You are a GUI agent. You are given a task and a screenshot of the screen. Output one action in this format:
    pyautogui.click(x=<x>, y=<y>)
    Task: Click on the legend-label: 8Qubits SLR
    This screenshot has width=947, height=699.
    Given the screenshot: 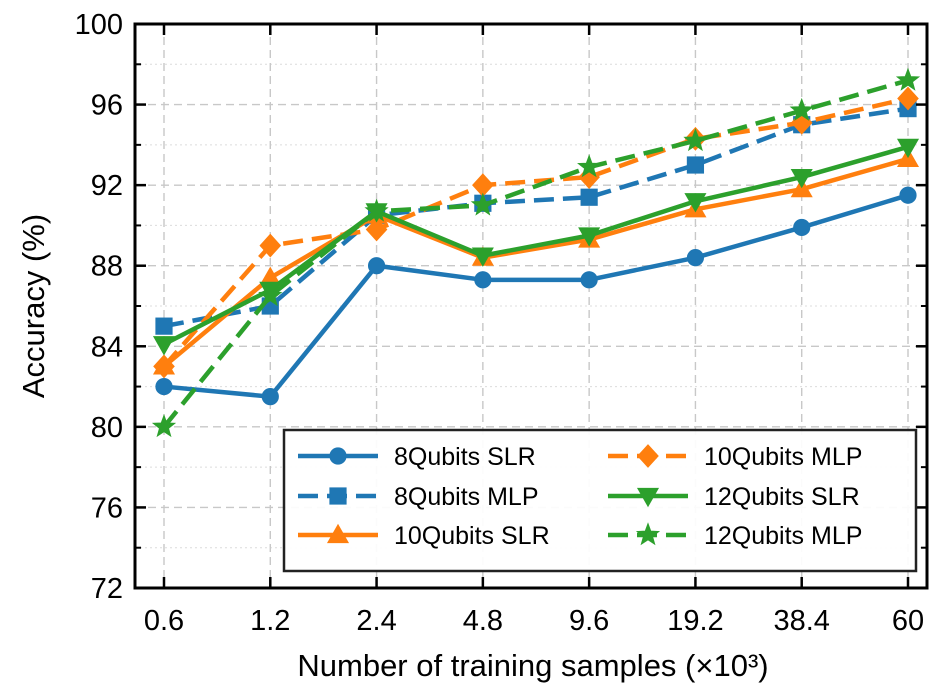 What is the action you would take?
    pyautogui.click(x=465, y=457)
    